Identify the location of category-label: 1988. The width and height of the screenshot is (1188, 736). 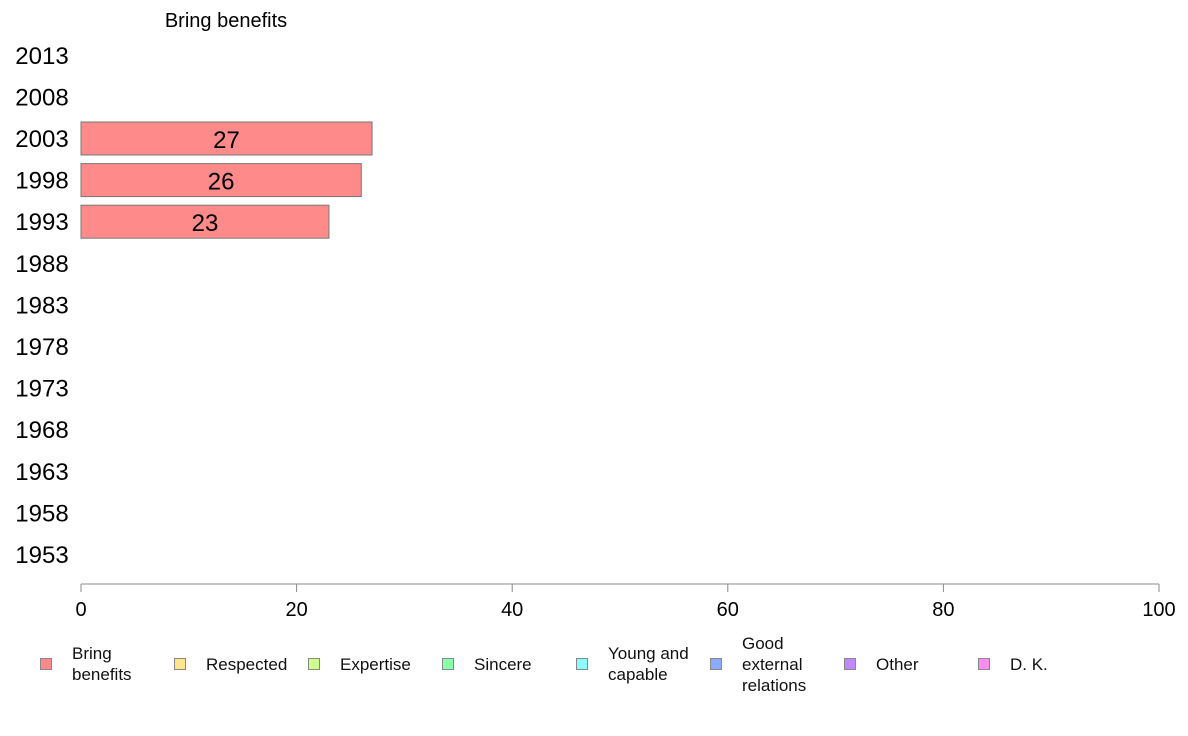
(41, 264).